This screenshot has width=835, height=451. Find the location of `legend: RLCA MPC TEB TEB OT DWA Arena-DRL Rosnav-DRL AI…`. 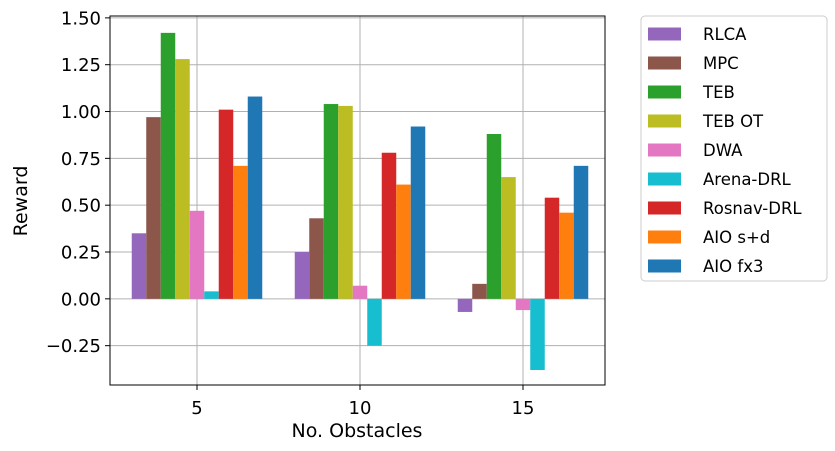

legend: RLCA MPC TEB TEB OT DWA Arena-DRL Rosnav-DRL AI… is located at coordinates (734, 148).